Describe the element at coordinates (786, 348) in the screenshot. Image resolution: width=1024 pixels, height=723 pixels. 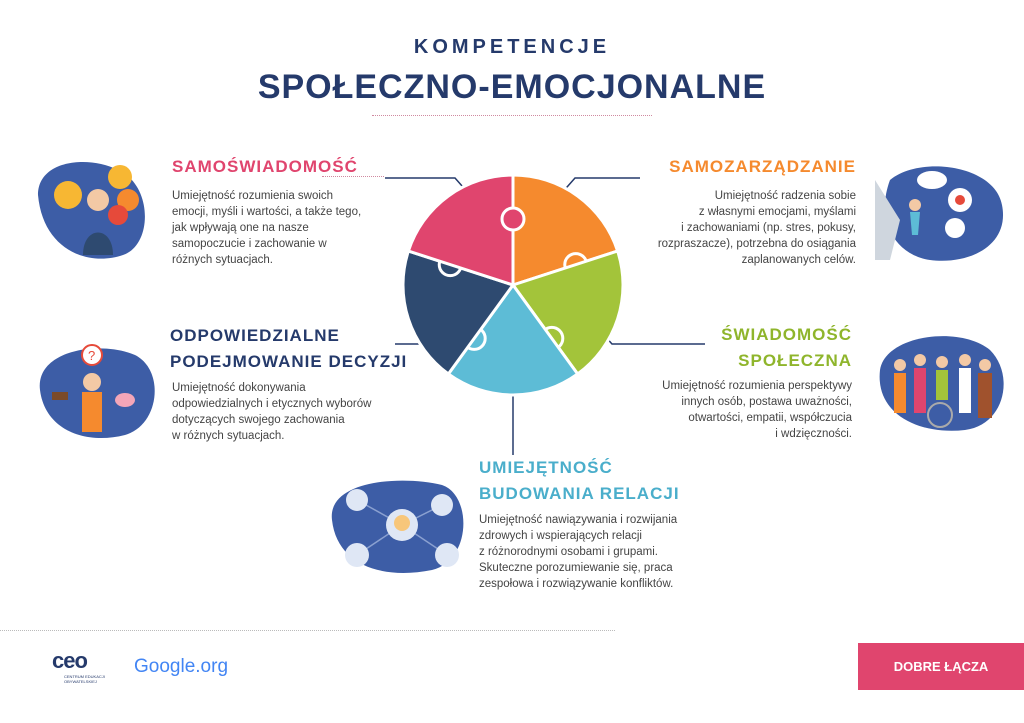
I see `heading-social-awareness: ŚWIADOMOŚĆ SPOŁECZNA` at that location.